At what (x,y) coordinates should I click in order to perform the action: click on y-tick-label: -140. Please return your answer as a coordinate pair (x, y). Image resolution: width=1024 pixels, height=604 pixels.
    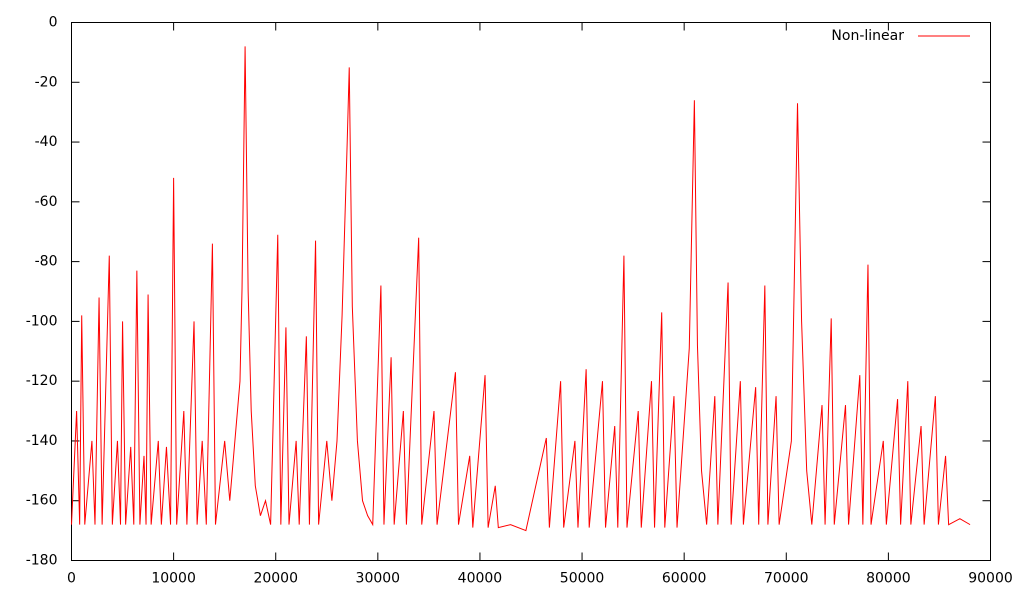
    Looking at the image, I should click on (42, 441).